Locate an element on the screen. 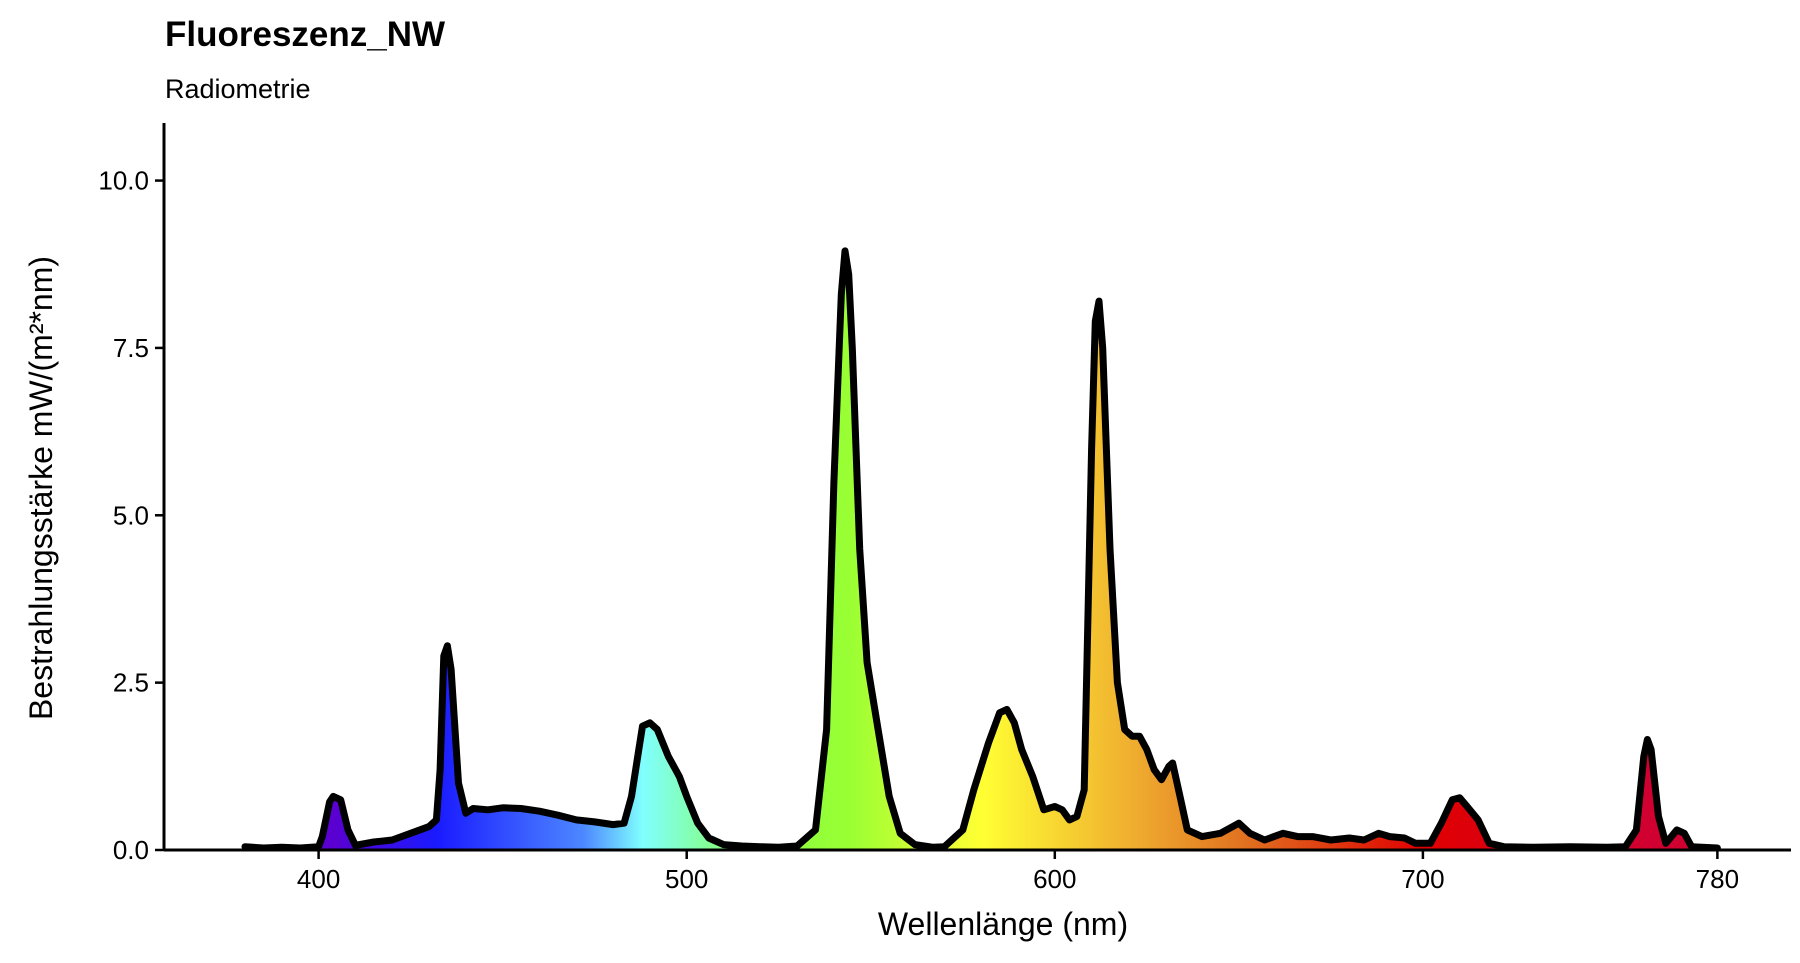 The image size is (1800, 963). y-axis-label: Bestrahlungsstärke mW/(m²*nm) is located at coordinates (41, 488).